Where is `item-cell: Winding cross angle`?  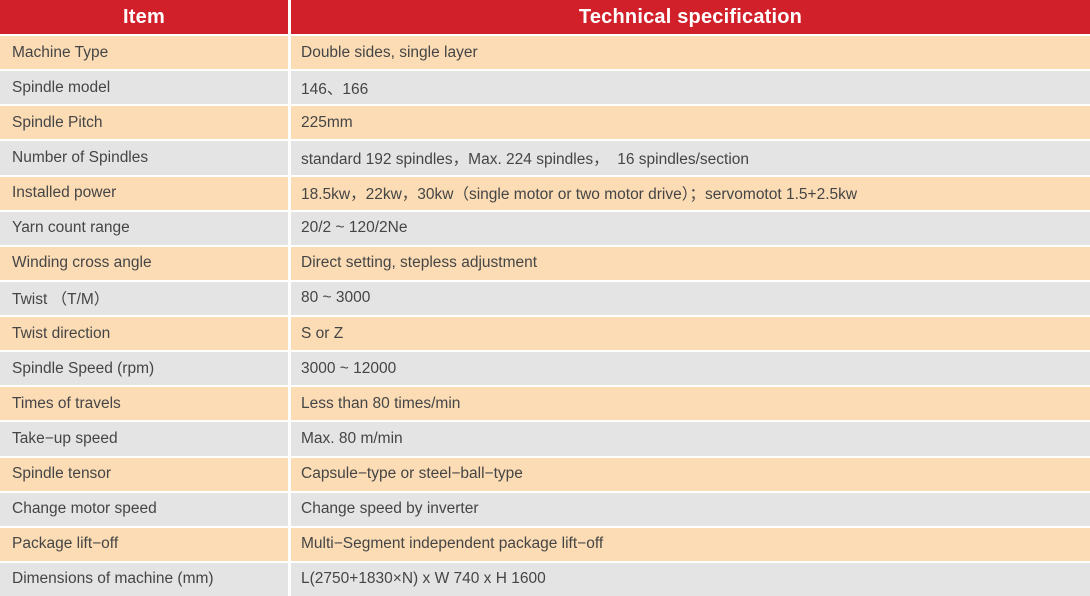 item-cell: Winding cross angle is located at coordinates (145, 262).